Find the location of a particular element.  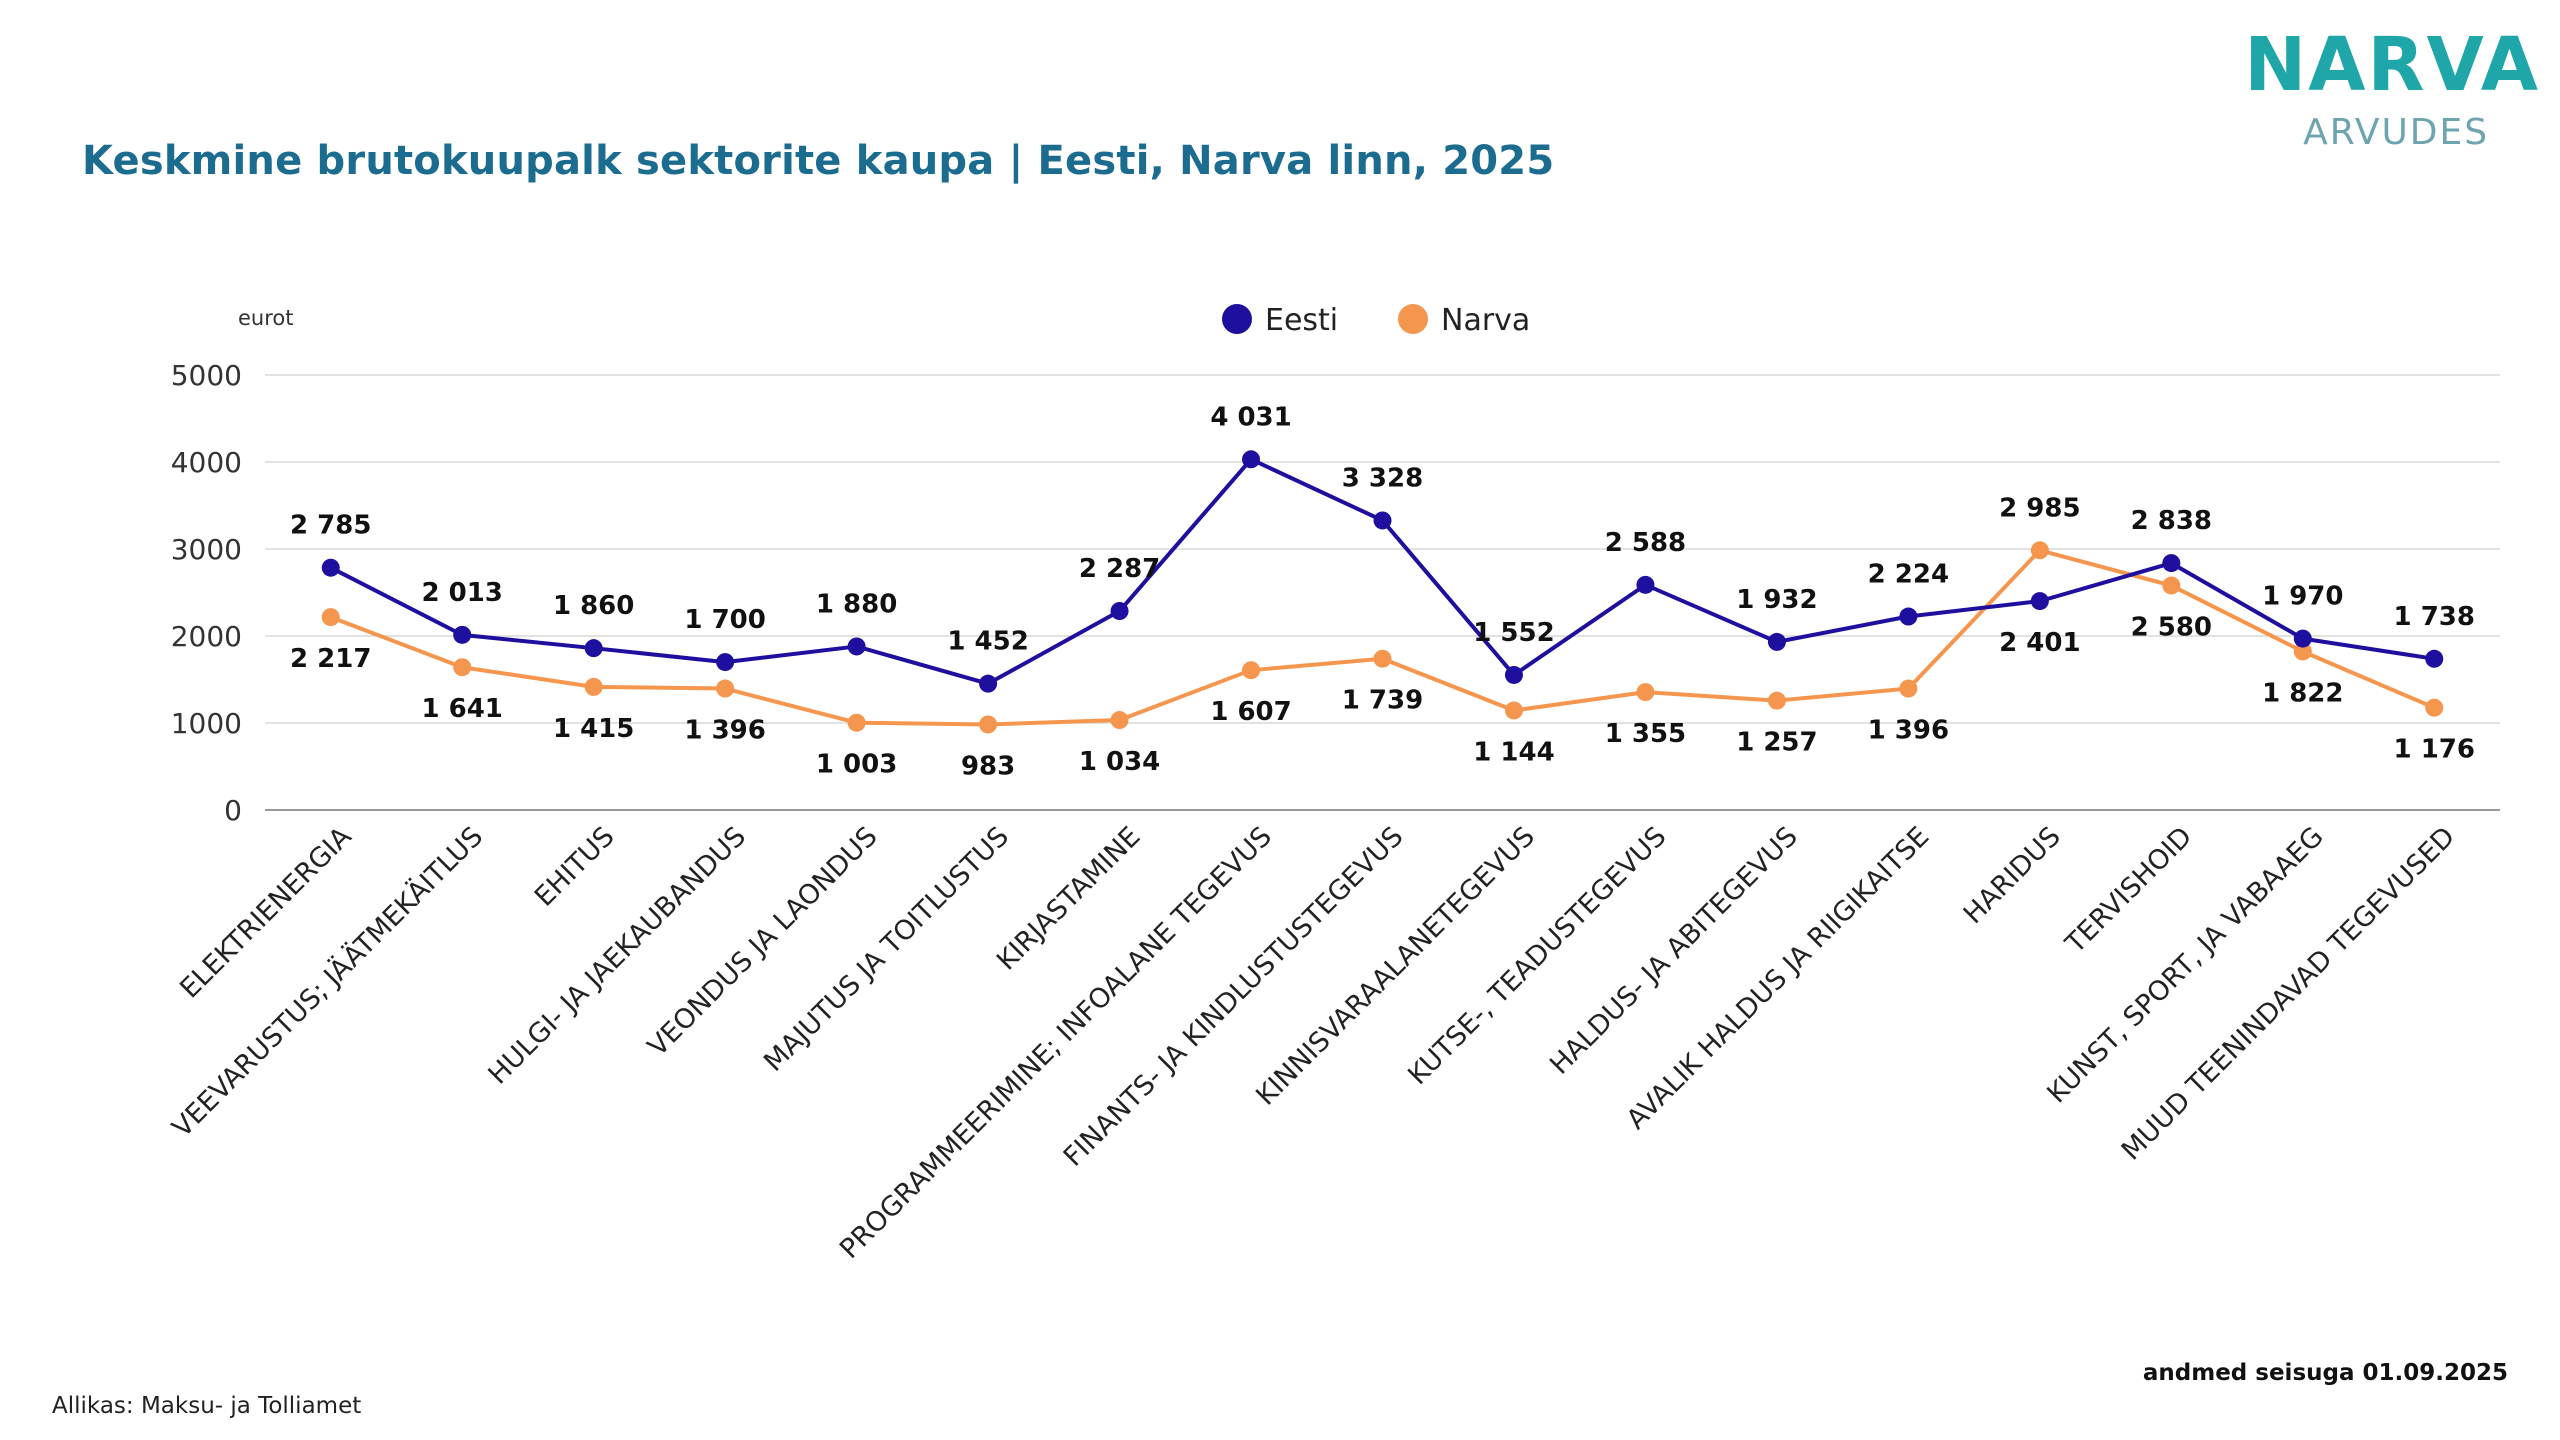

narva-arvudes-logo: NARVA ARVUDES is located at coordinates (2392, 90).